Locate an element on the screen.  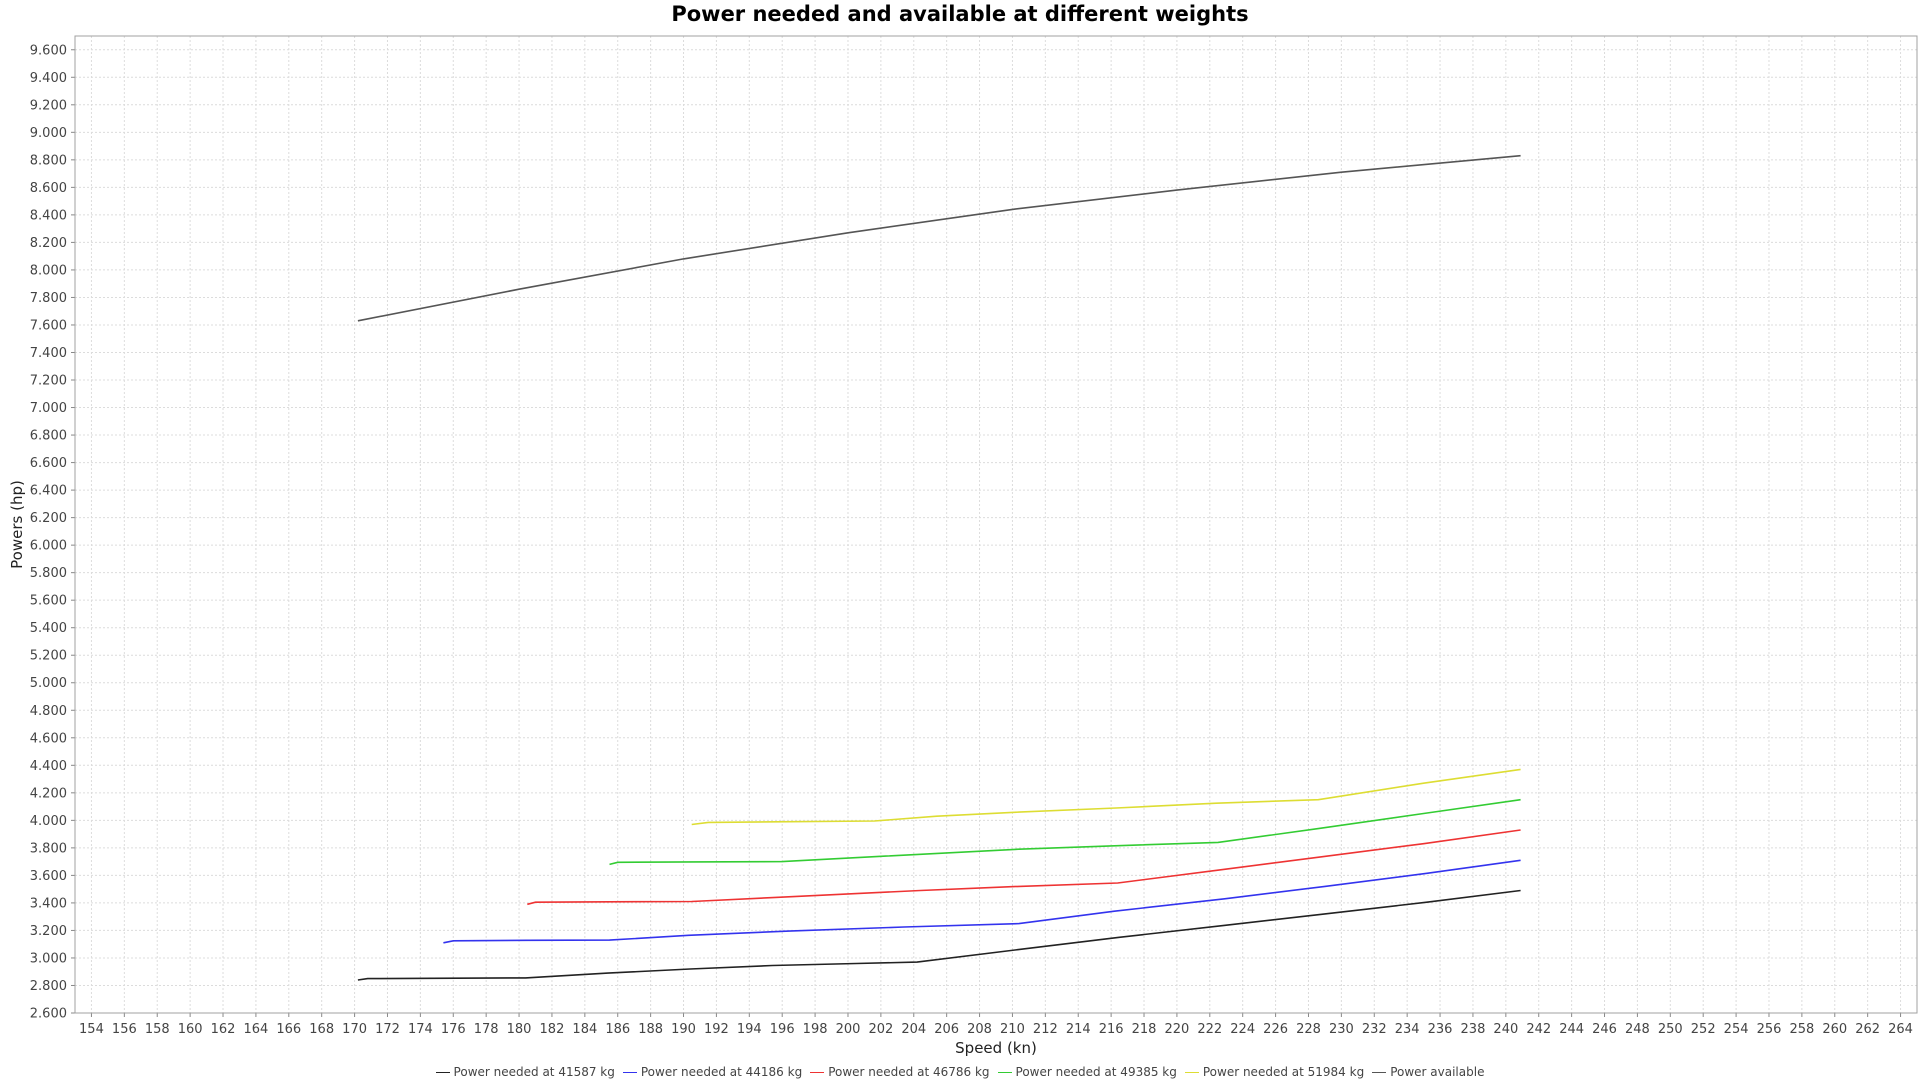
x-axis-label: Speed (kn) is located at coordinates (996, 1048).